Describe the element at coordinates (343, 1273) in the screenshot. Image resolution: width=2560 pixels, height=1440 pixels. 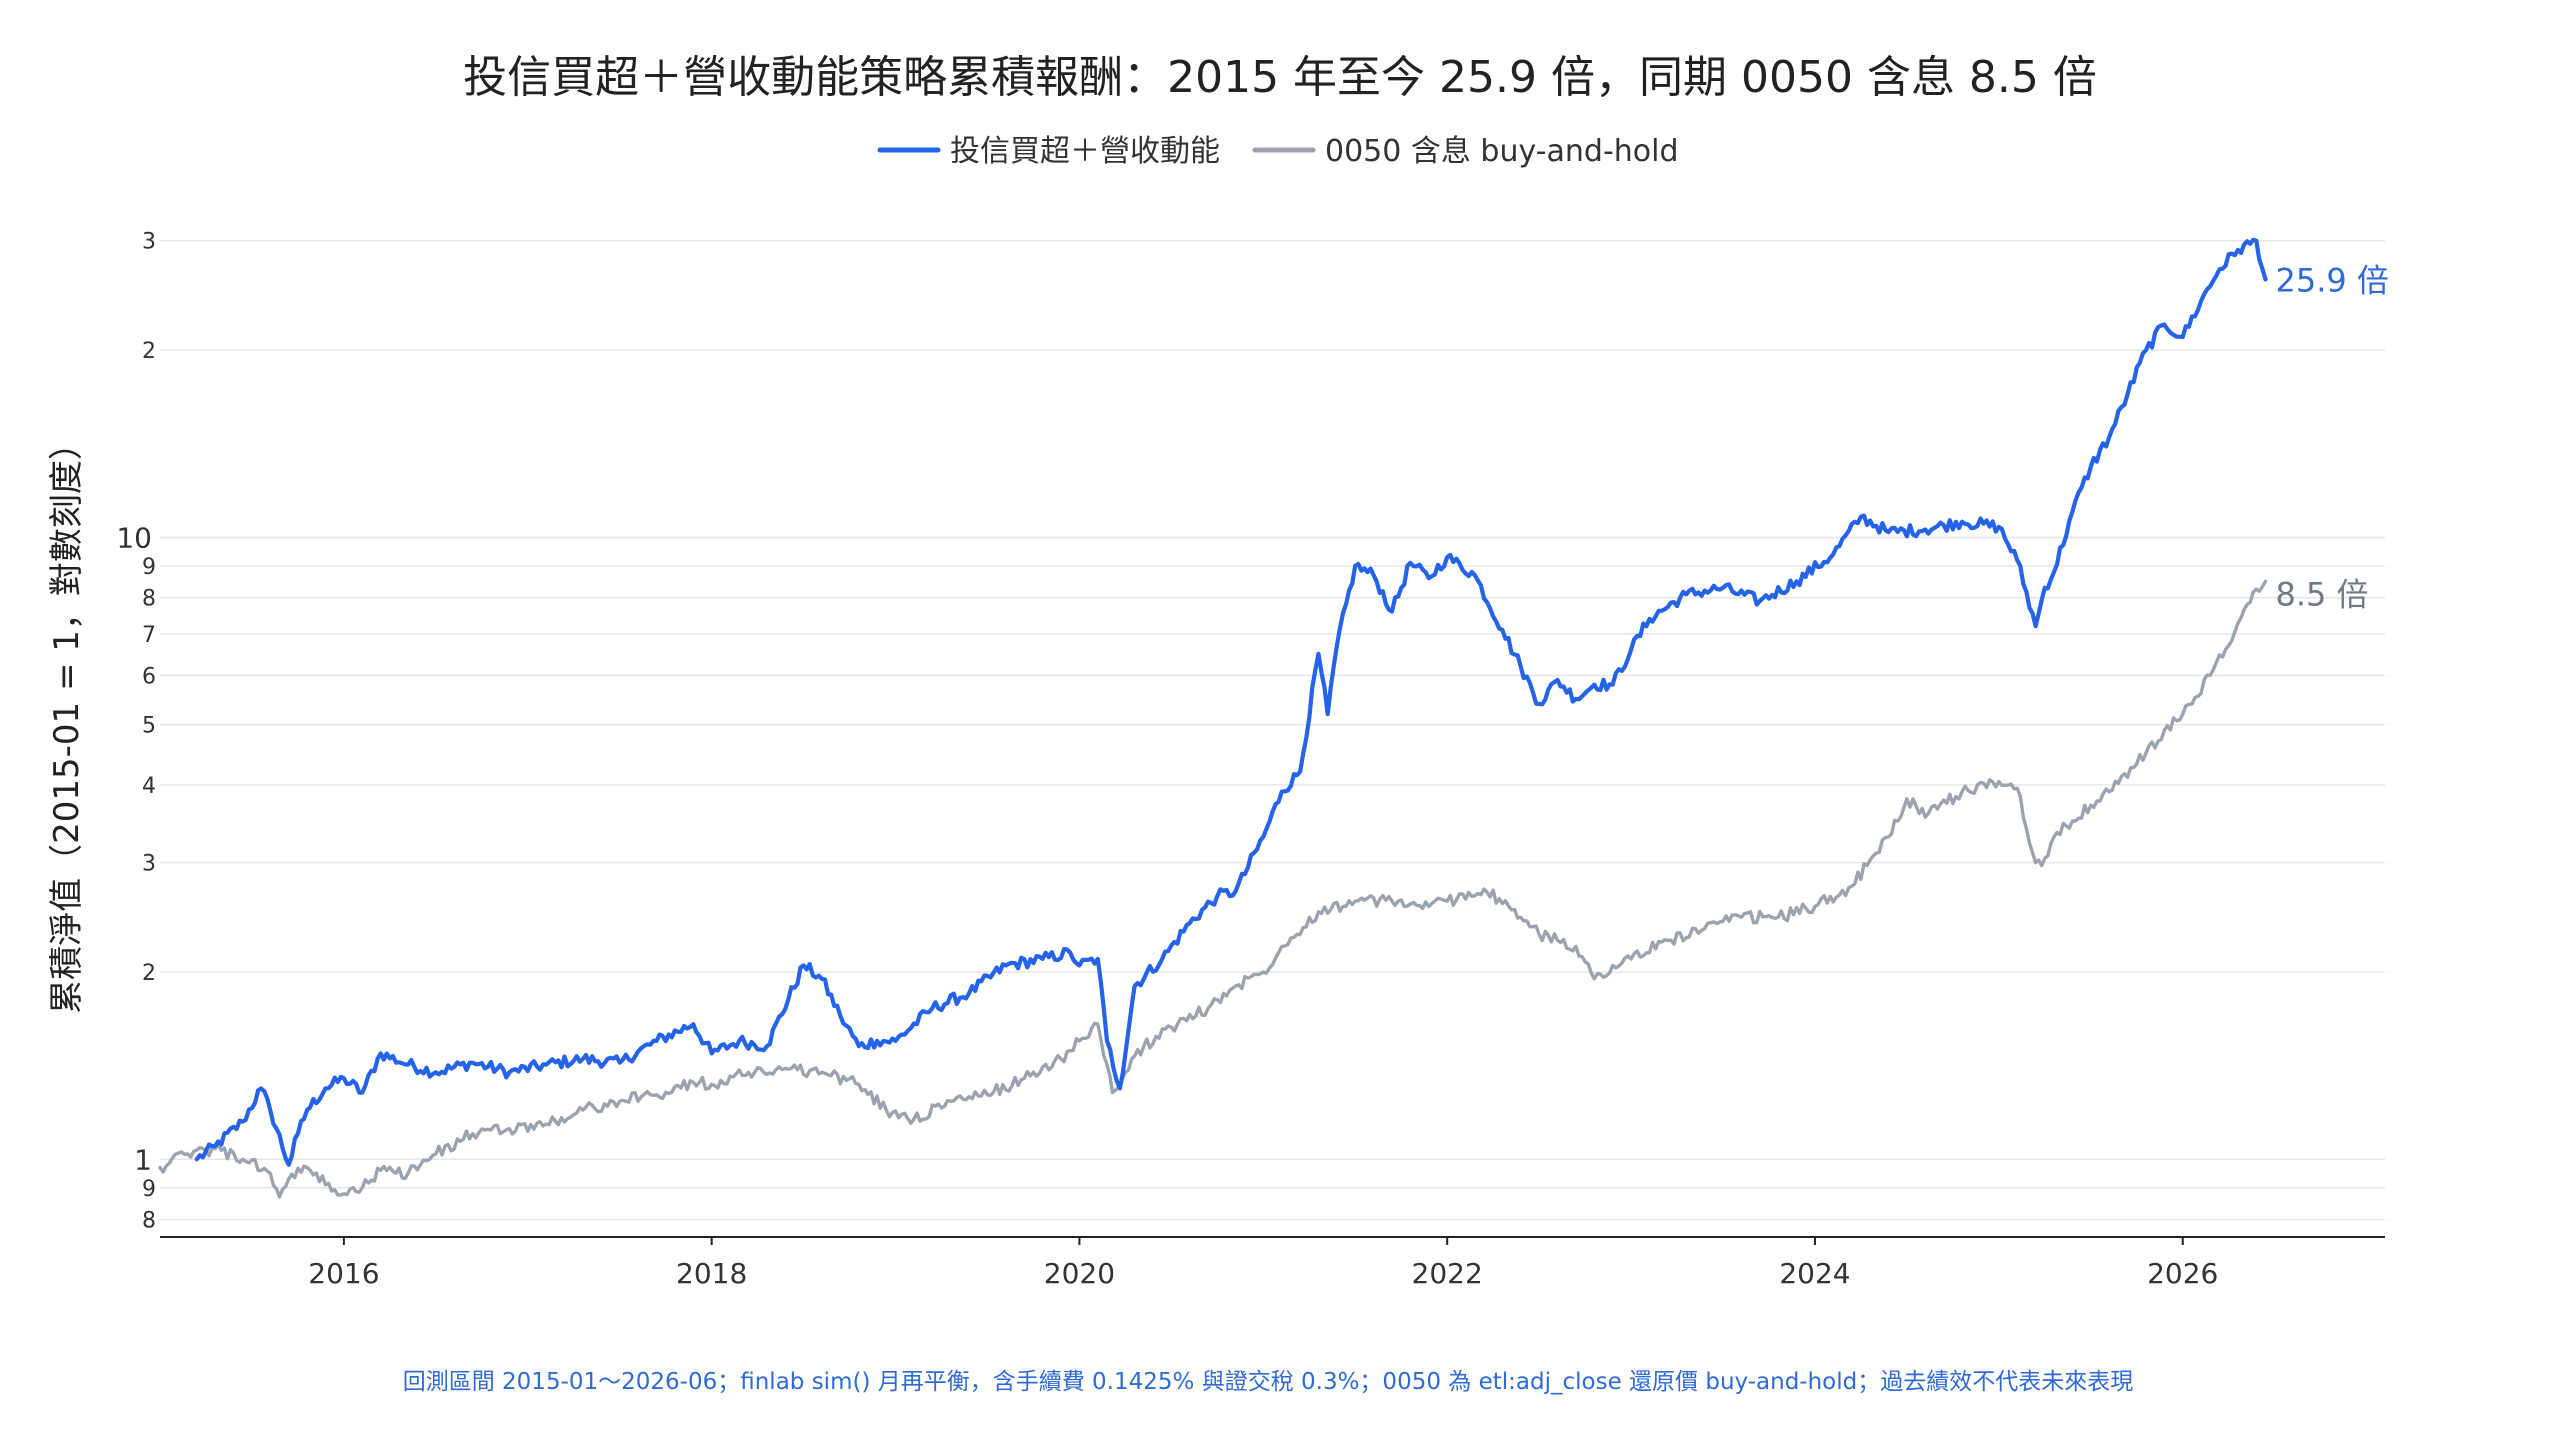
I see `x-tick-label: 2016` at that location.